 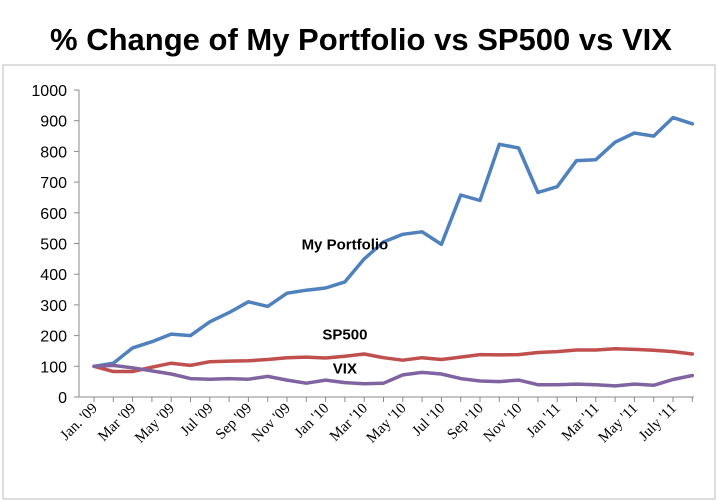 What do you see at coordinates (53, 275) in the screenshot?
I see `y-tick-label: 400` at bounding box center [53, 275].